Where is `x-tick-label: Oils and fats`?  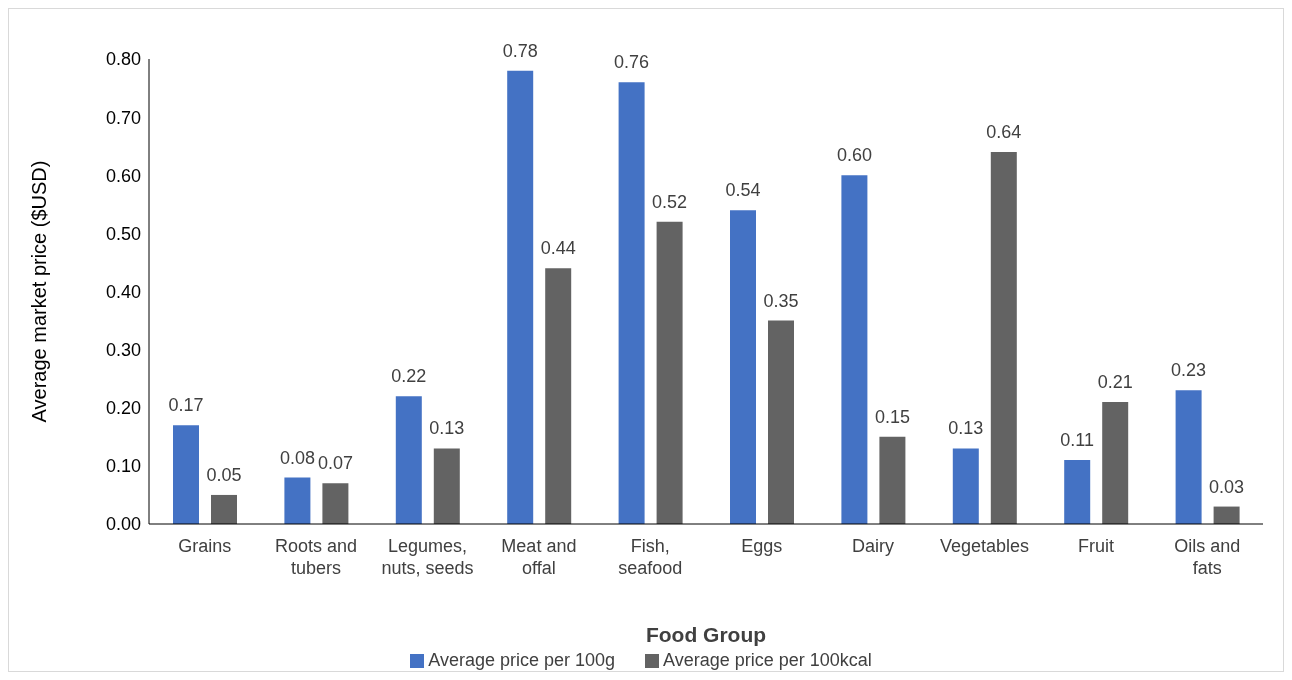 x-tick-label: Oils and fats is located at coordinates (1207, 557).